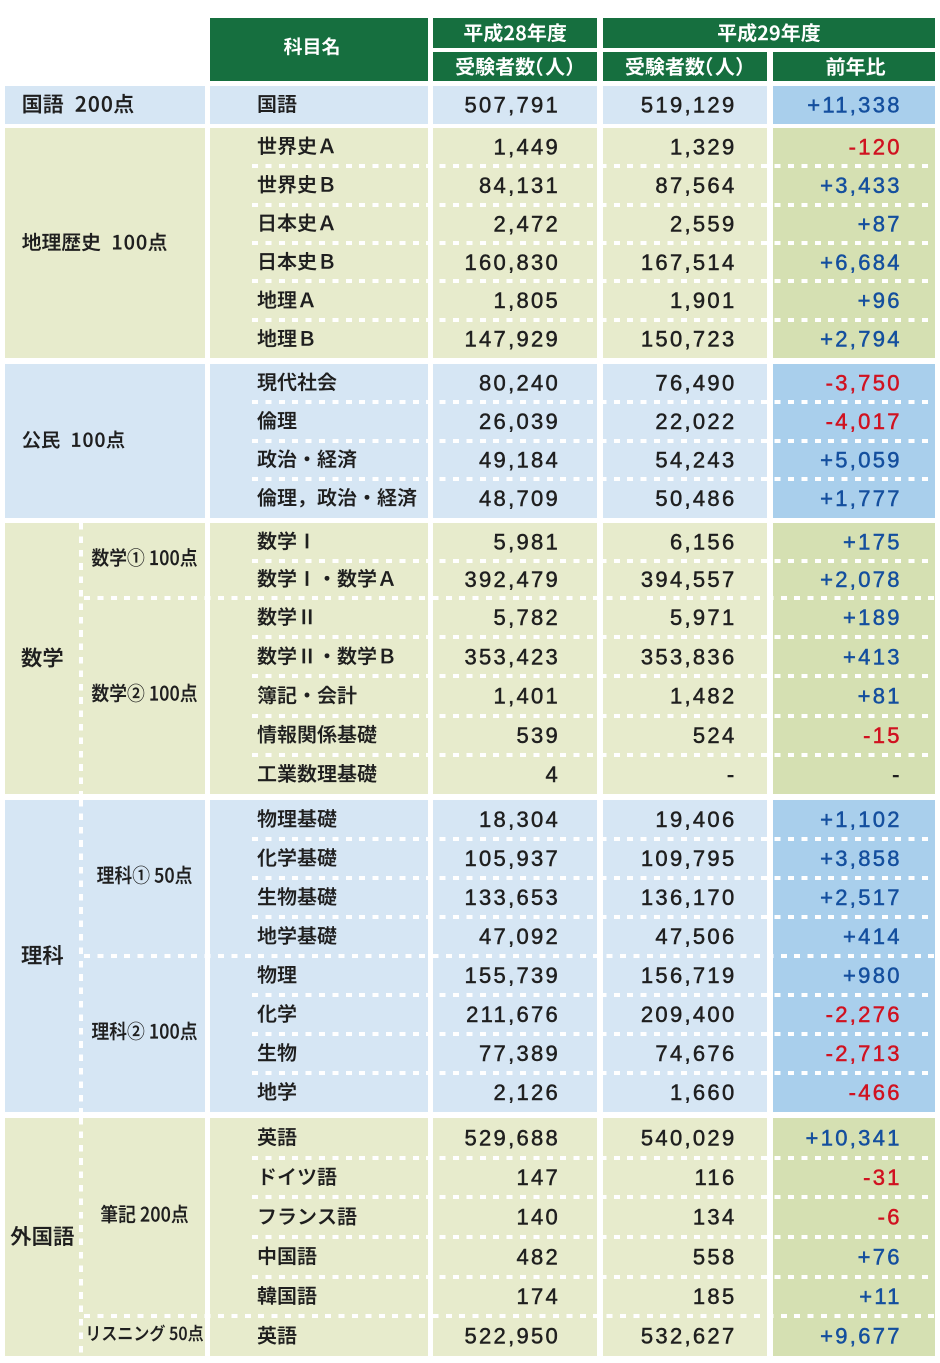 The height and width of the screenshot is (1363, 940). Describe the element at coordinates (872, 975) in the screenshot. I see `svg-text: +980` at that location.